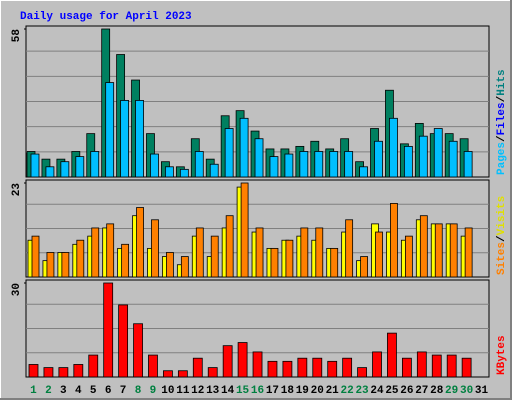 This screenshot has height=400, width=512. Describe the element at coordinates (257, 391) in the screenshot. I see `x-tick-label: 16` at that location.